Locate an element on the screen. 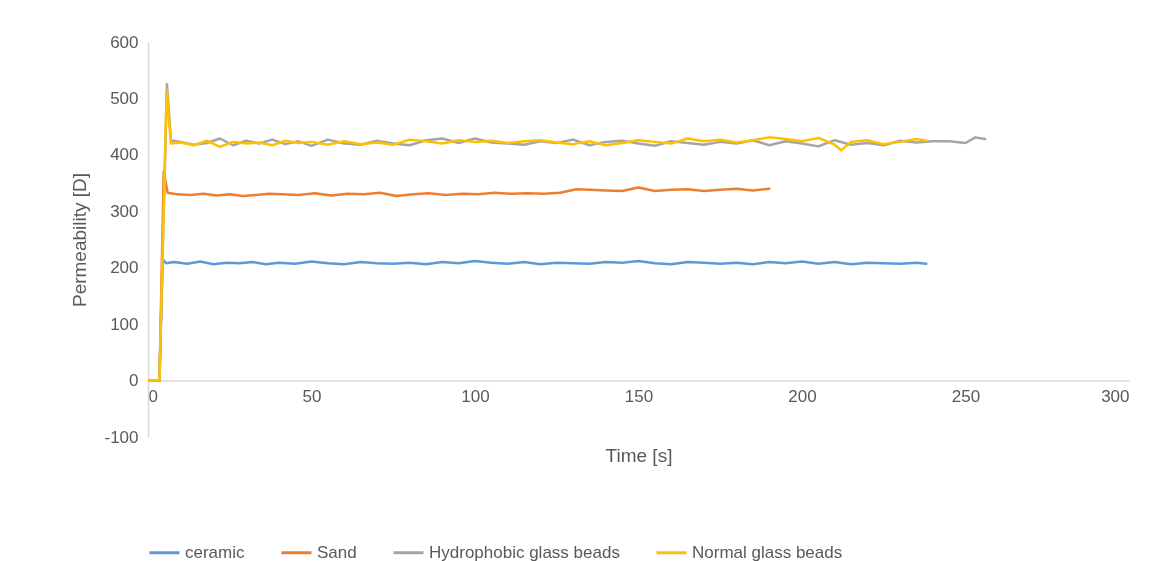 The width and height of the screenshot is (1167, 561). y-axis-title: Permeability [D] is located at coordinates (80, 240).